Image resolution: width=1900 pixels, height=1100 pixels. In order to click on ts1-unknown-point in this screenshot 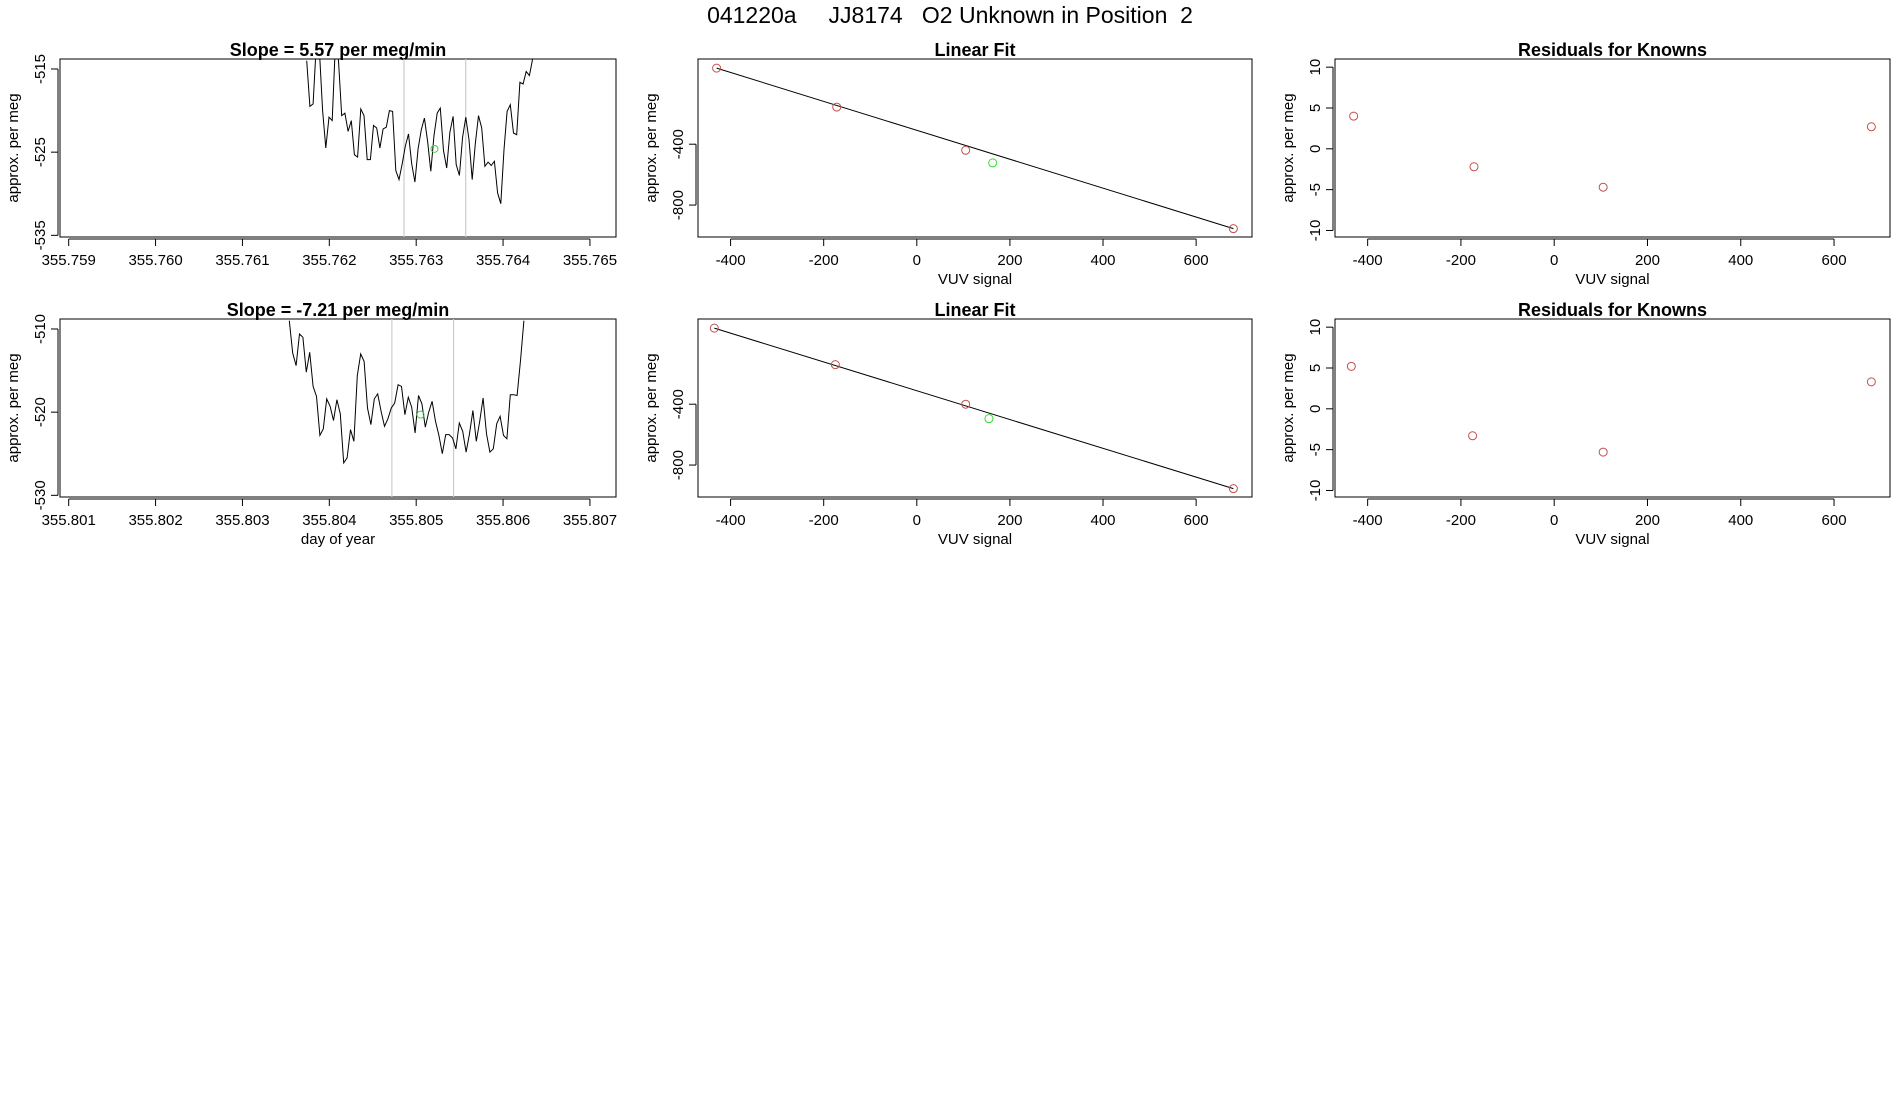, I will do `click(434, 148)`.